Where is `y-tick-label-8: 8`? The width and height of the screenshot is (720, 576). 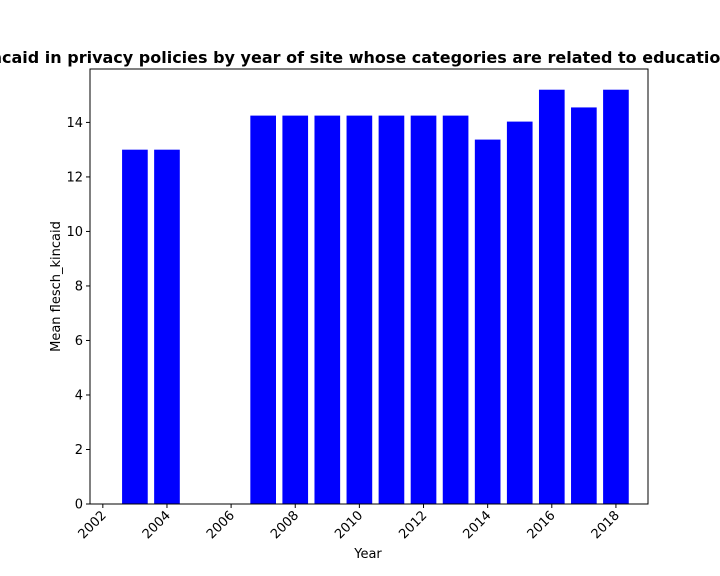
y-tick-label-8: 8 is located at coordinates (79, 286).